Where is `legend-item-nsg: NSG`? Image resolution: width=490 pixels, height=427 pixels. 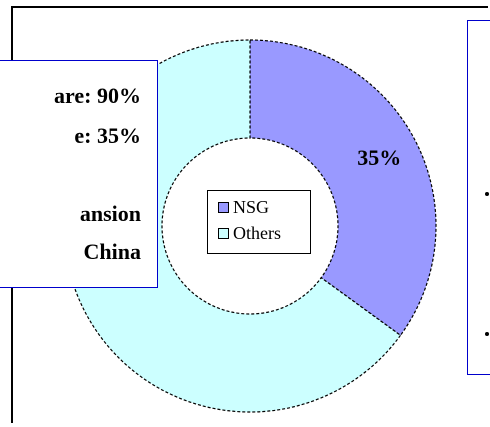 legend-item-nsg: NSG is located at coordinates (243, 207).